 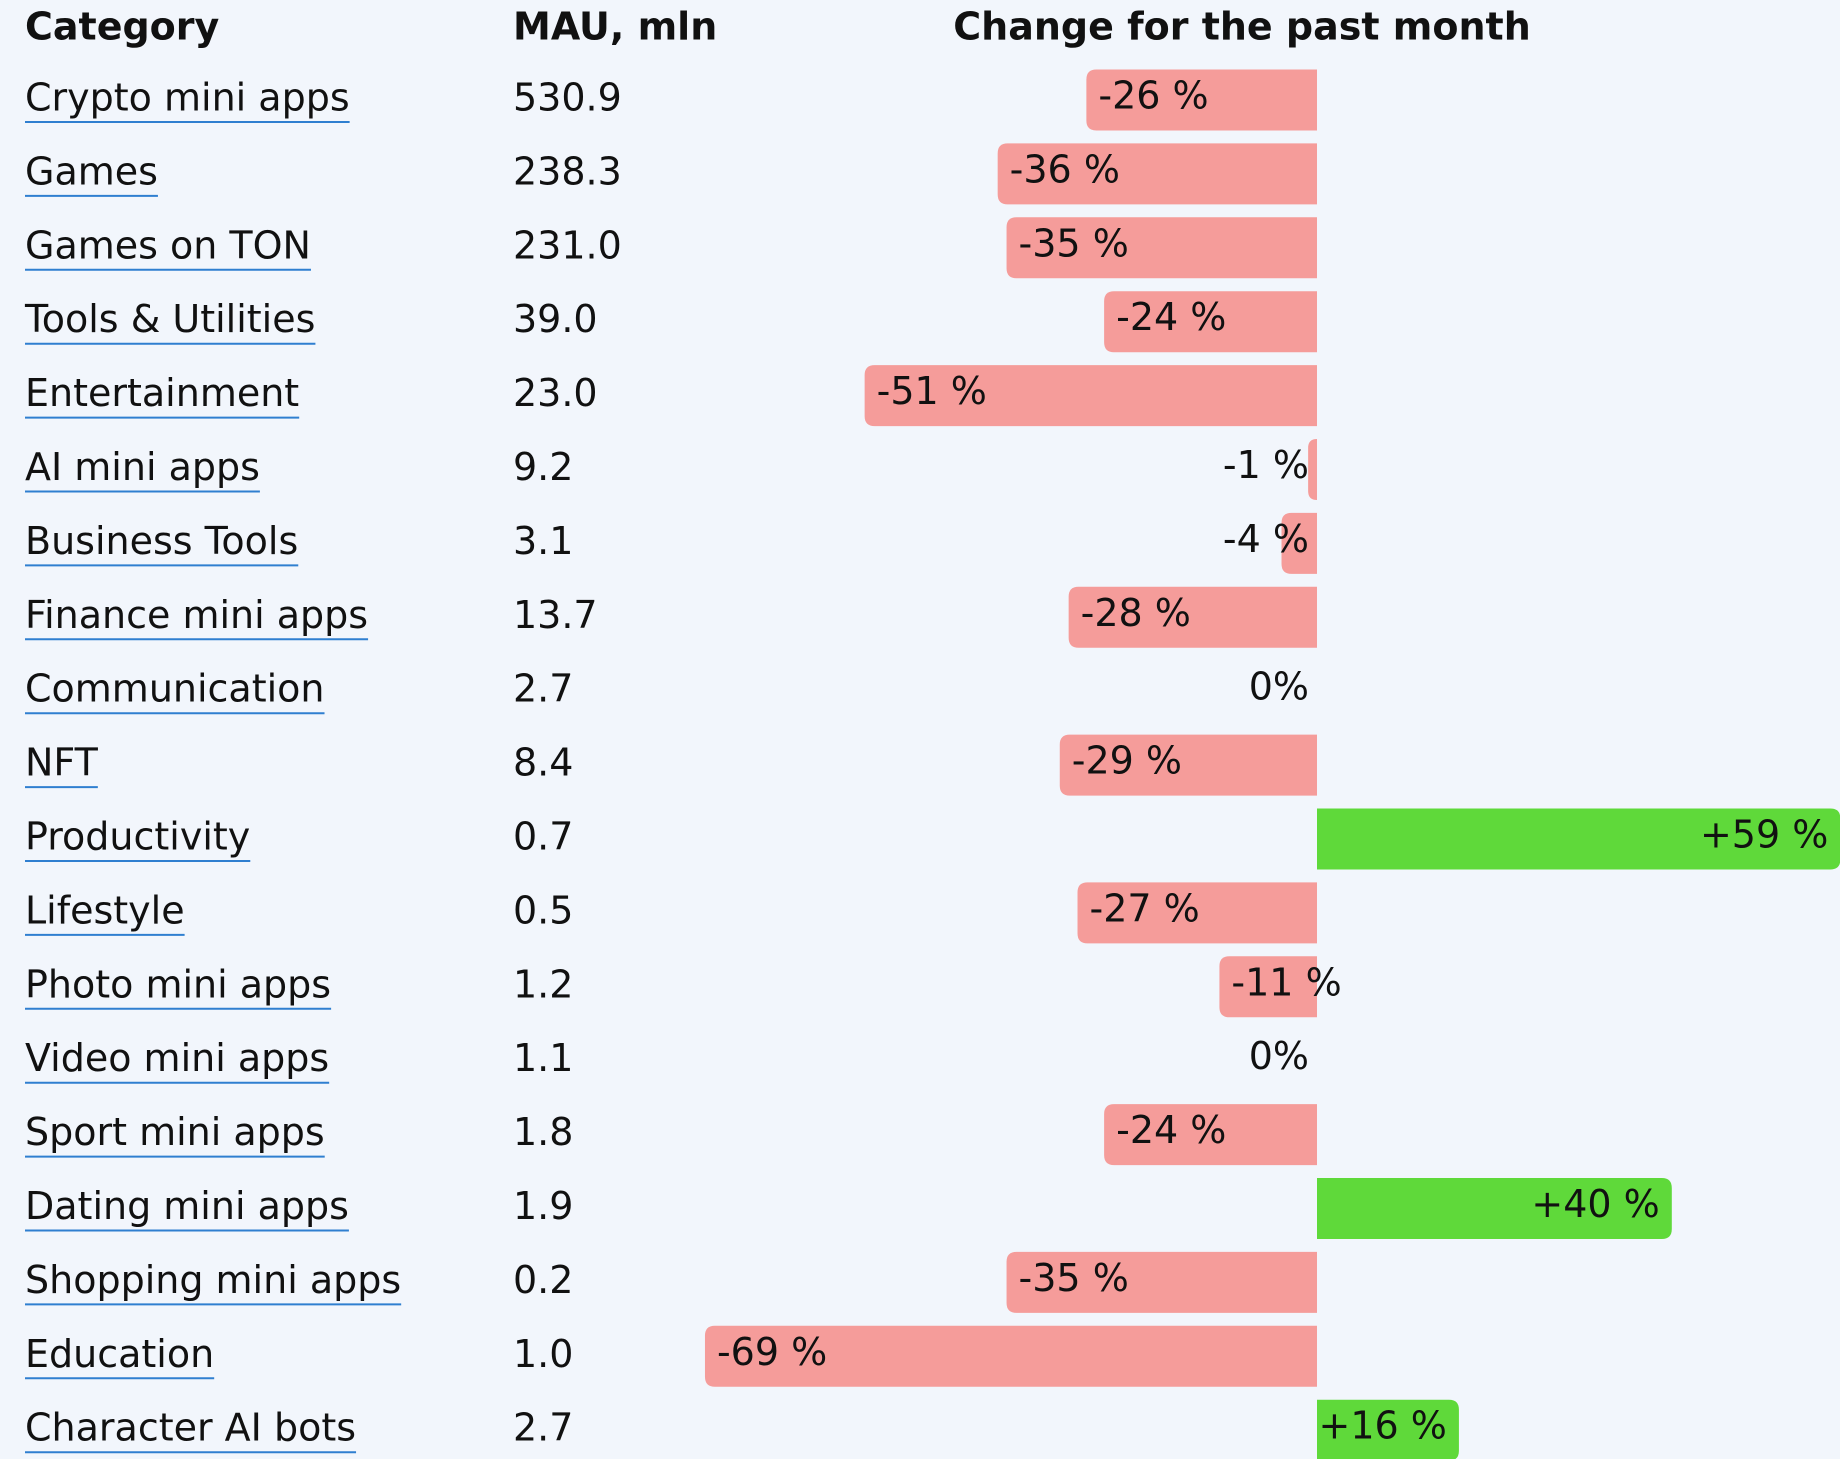 I want to click on mau-value: 3.1, so click(x=543, y=541).